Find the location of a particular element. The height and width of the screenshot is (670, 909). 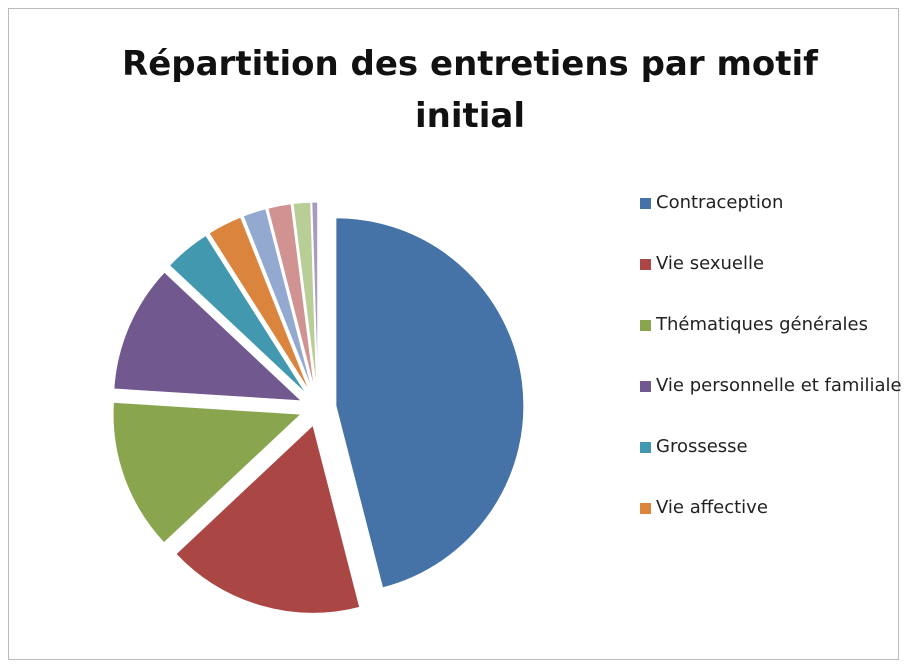

legend-label: Vie personnelle et familiale is located at coordinates (779, 385).